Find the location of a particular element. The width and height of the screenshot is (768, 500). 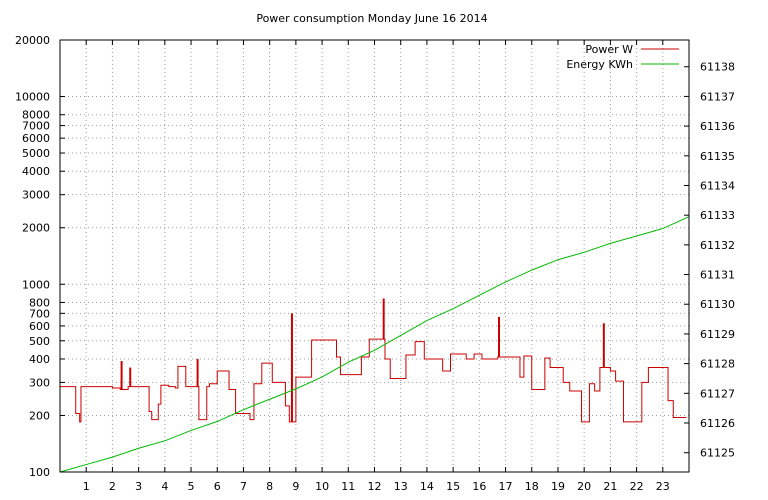

chart-title: Power consumption Monday June 16 2014 is located at coordinates (371, 18).